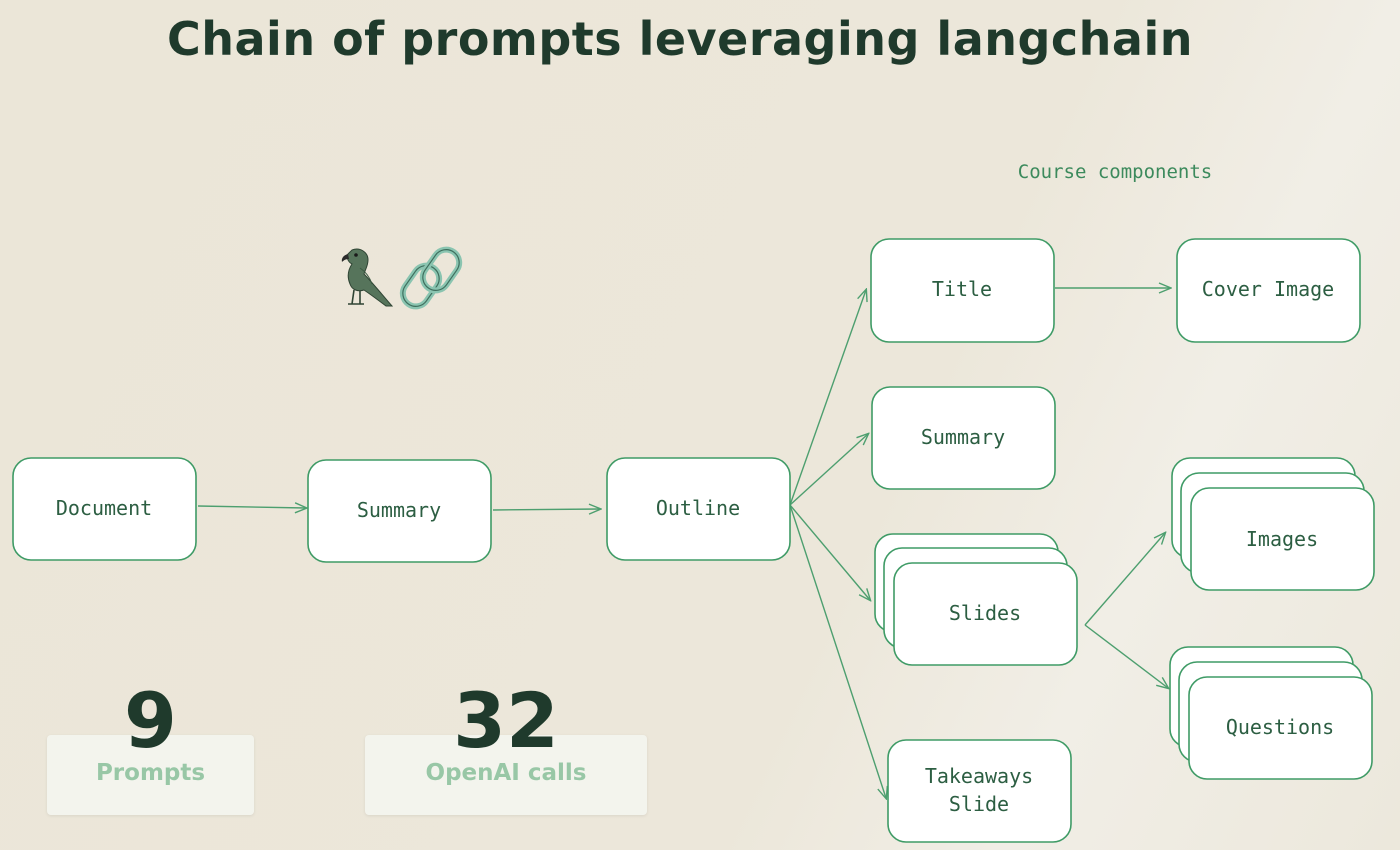 The image size is (1400, 850). I want to click on svg-text: Slide, so click(979, 804).